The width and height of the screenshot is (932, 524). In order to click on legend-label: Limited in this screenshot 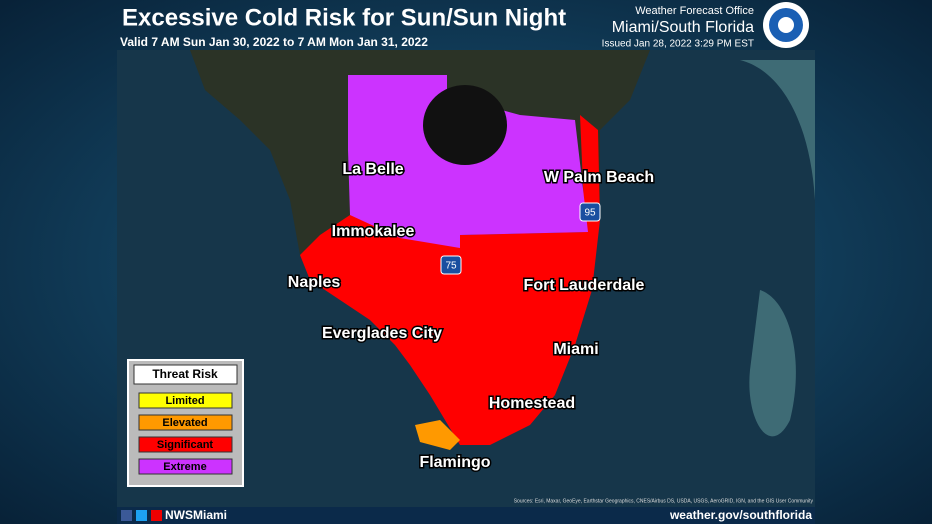, I will do `click(184, 401)`.